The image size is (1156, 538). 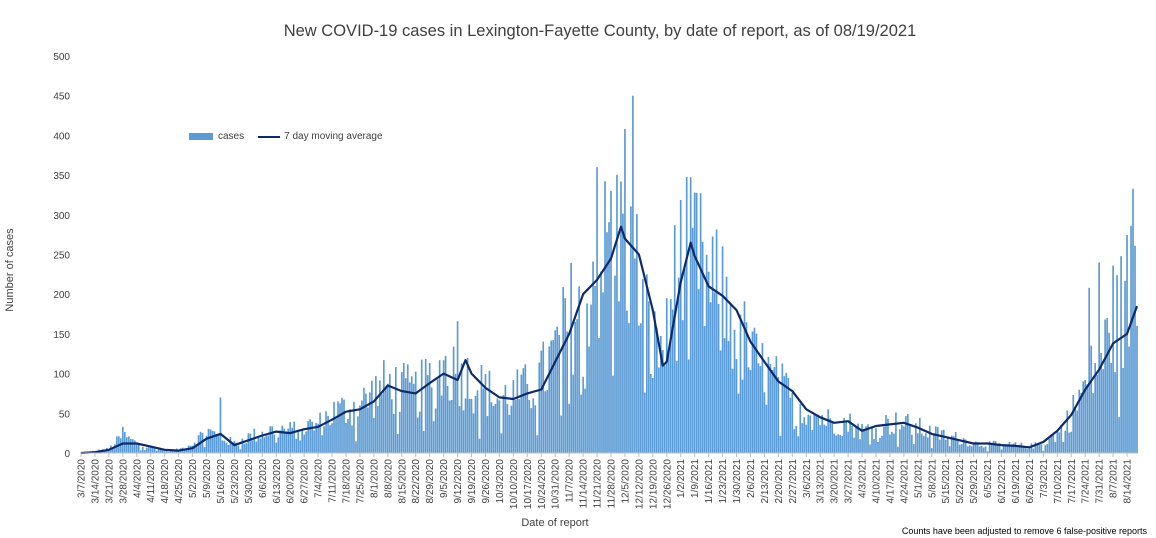 I want to click on x-tick-label: 2/6/2021, so click(x=751, y=478).